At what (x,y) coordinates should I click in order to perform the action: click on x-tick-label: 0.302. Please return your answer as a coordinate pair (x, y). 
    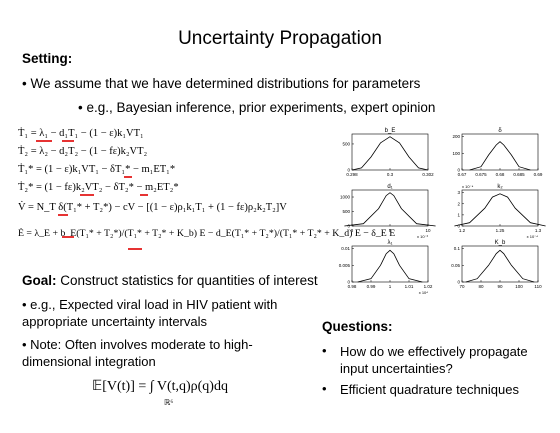
    Looking at the image, I should click on (428, 174).